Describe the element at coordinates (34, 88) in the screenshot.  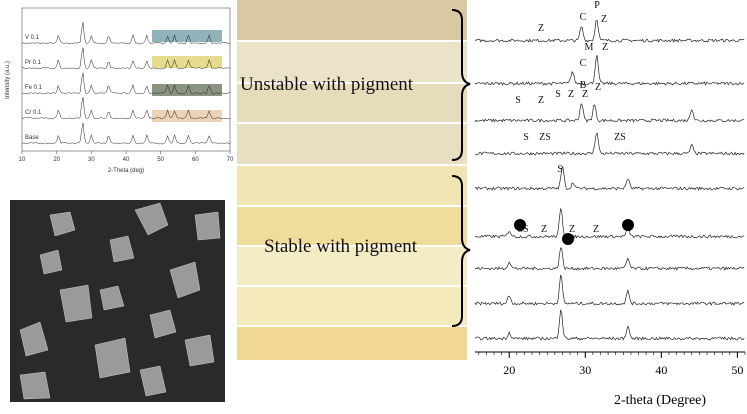
I see `series-label: Fe 0.1` at that location.